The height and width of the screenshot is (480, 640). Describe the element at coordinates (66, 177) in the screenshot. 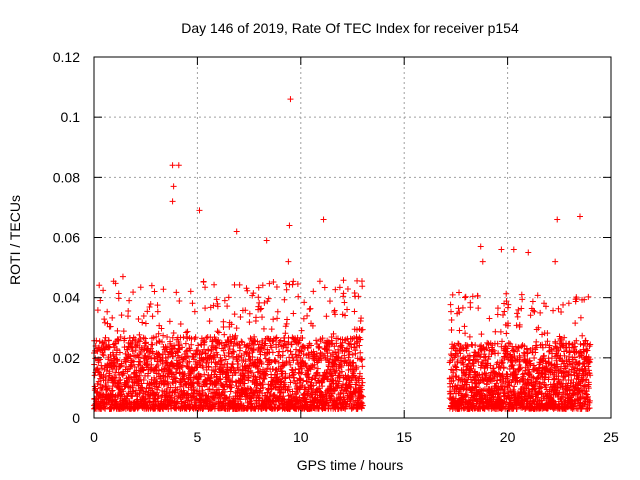

I see `y-tick-label: 0.08` at that location.